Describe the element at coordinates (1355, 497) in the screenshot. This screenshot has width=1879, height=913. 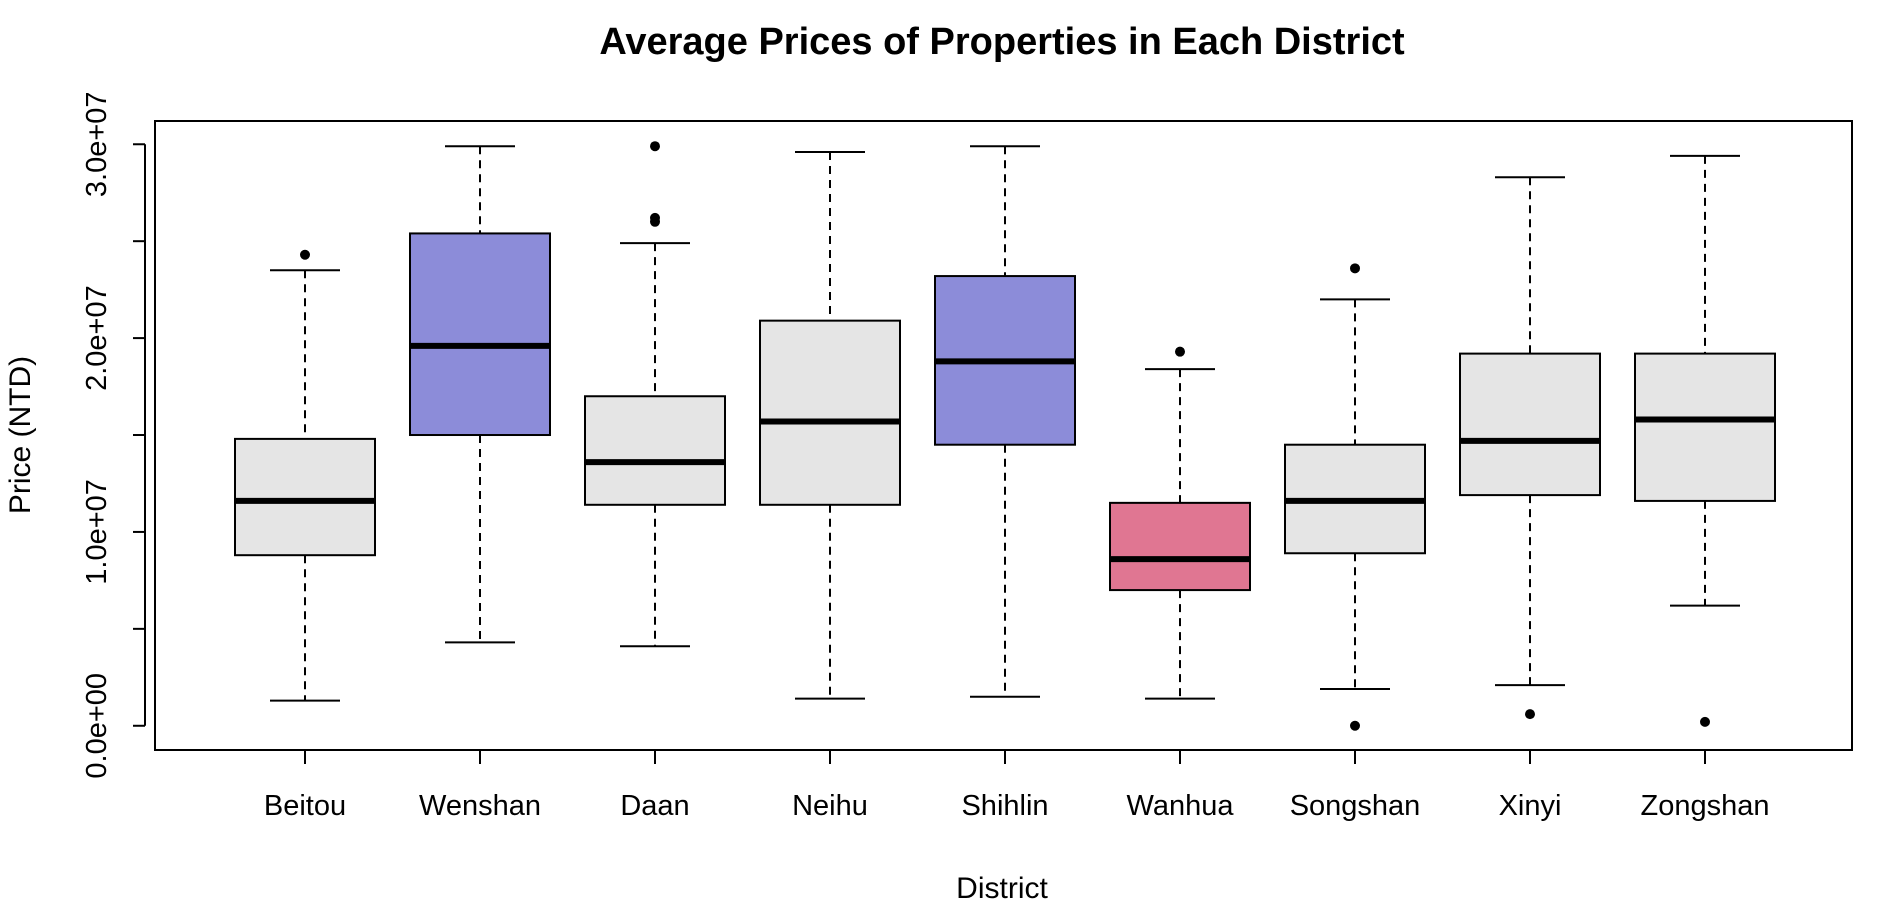
I see `box-songshan` at that location.